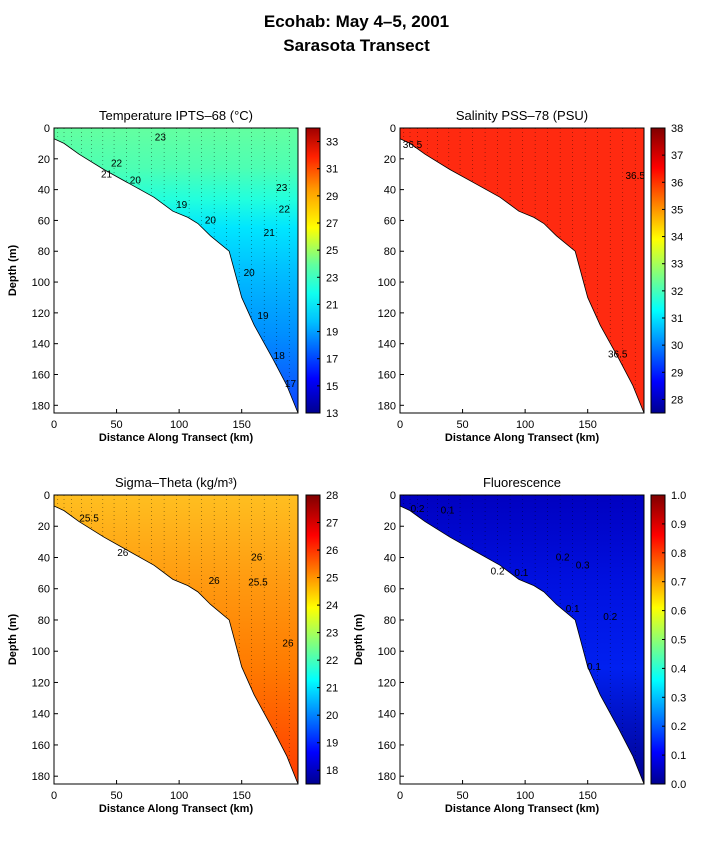 Image resolution: width=713 pixels, height=846 pixels. I want to click on sigma_theta-title: Sigma–Theta (kg/m³), so click(176, 482).